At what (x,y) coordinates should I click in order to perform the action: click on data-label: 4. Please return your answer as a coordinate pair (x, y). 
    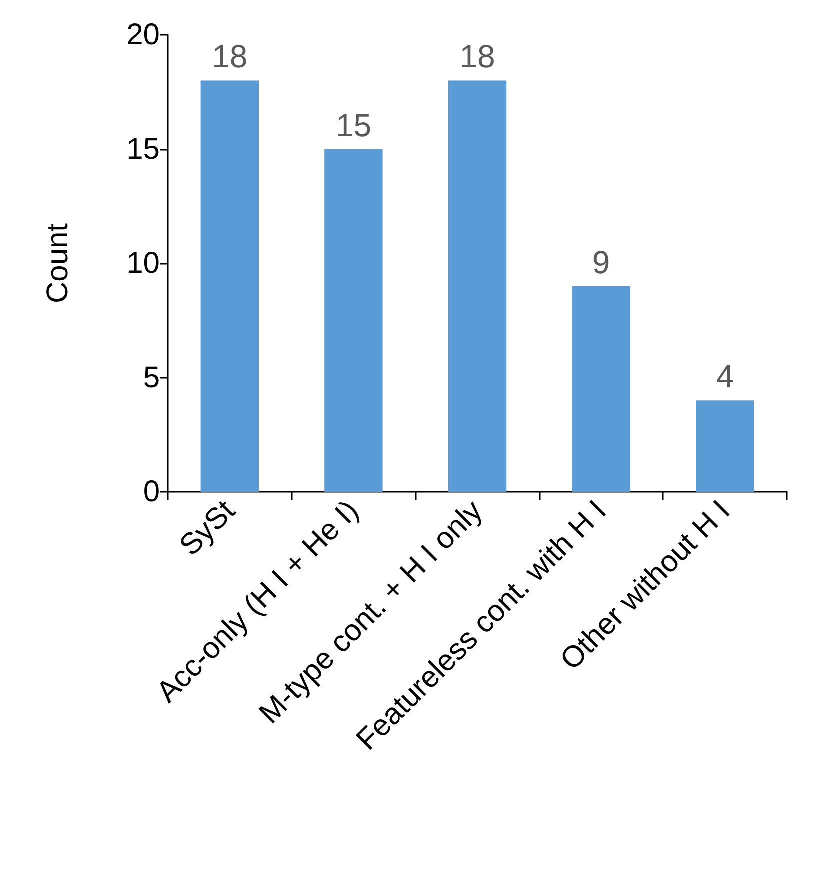
    Looking at the image, I should click on (725, 376).